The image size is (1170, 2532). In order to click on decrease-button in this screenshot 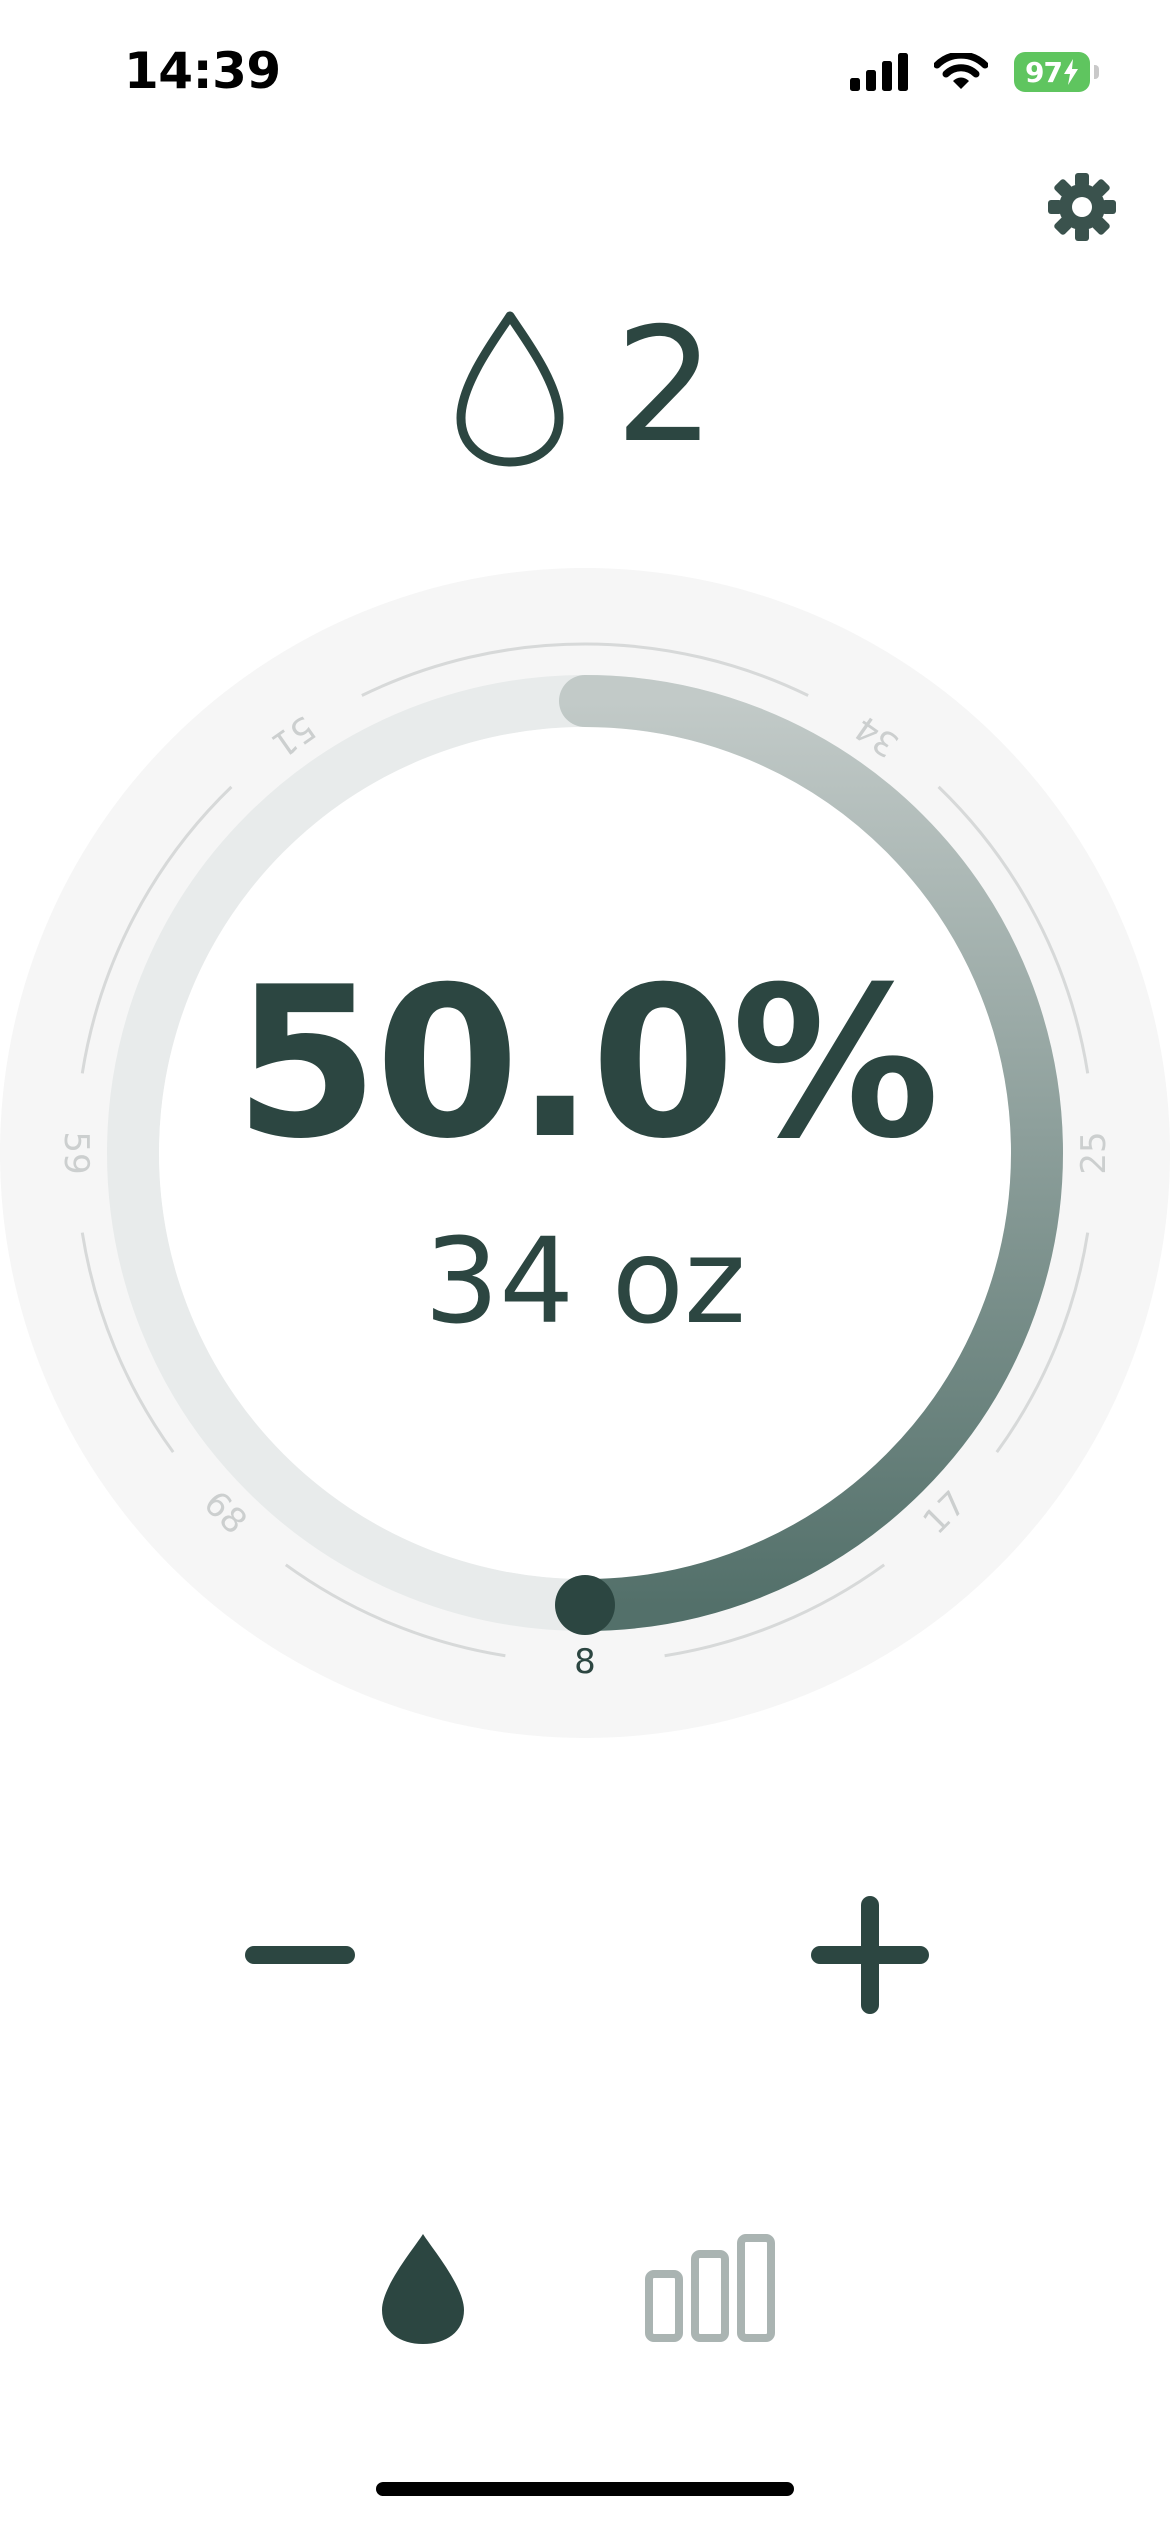, I will do `click(300, 1955)`.